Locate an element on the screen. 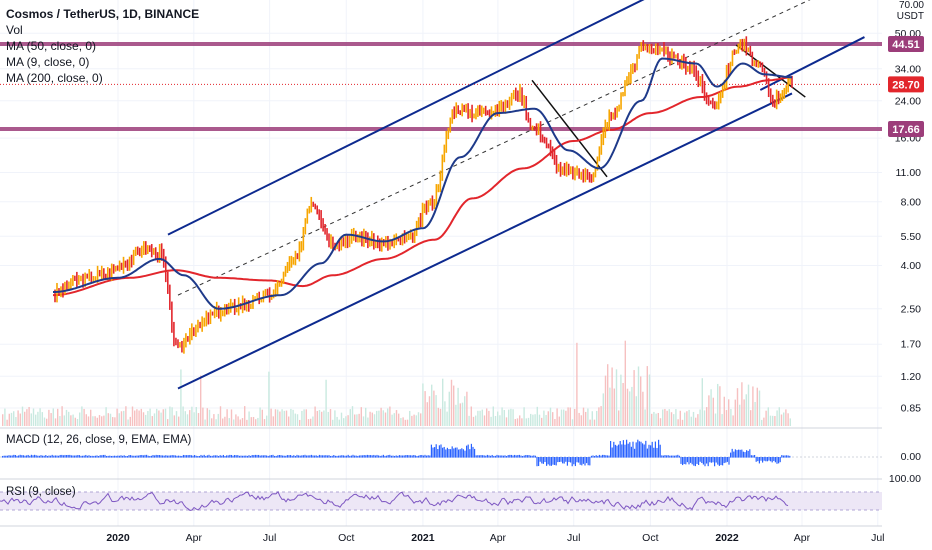 The width and height of the screenshot is (932, 550). rsi-band is located at coordinates (441, 501).